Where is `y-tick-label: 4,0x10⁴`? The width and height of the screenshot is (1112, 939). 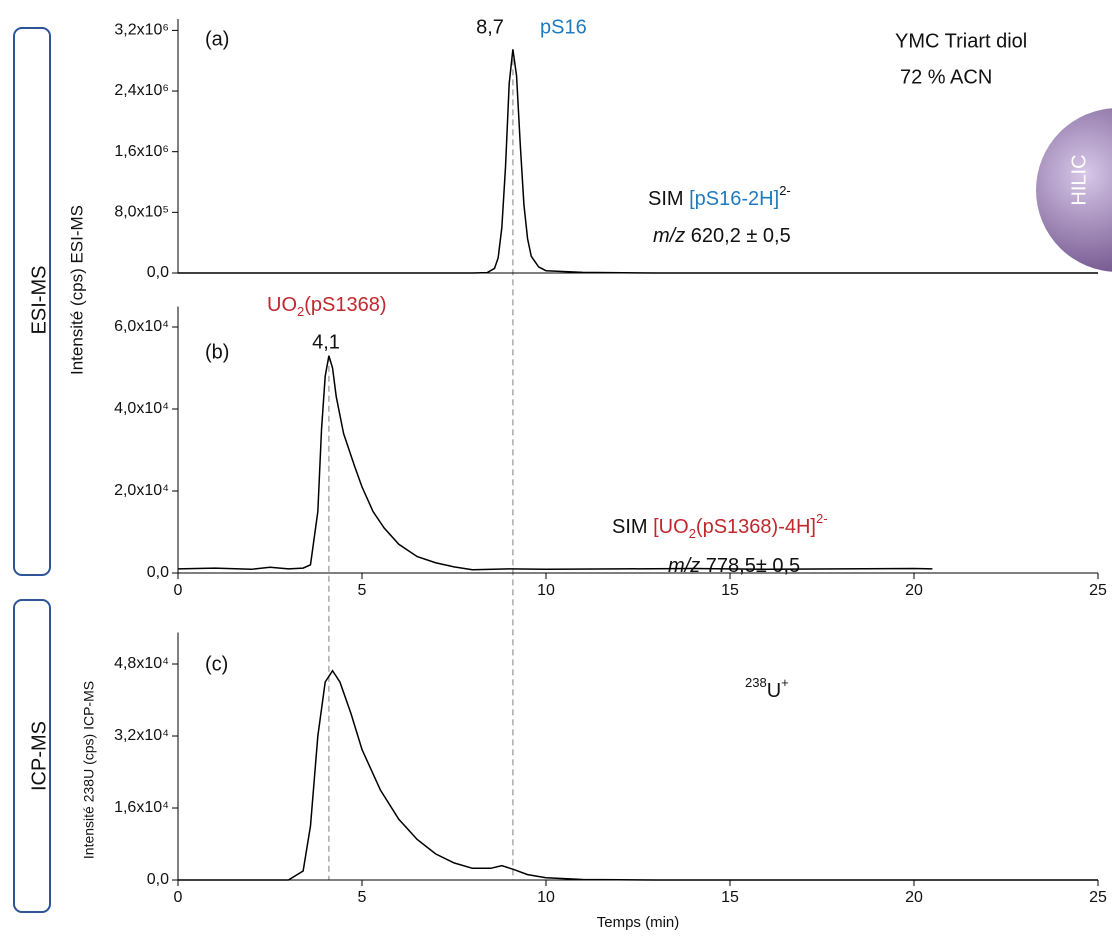 y-tick-label: 4,0x10⁴ is located at coordinates (141, 408).